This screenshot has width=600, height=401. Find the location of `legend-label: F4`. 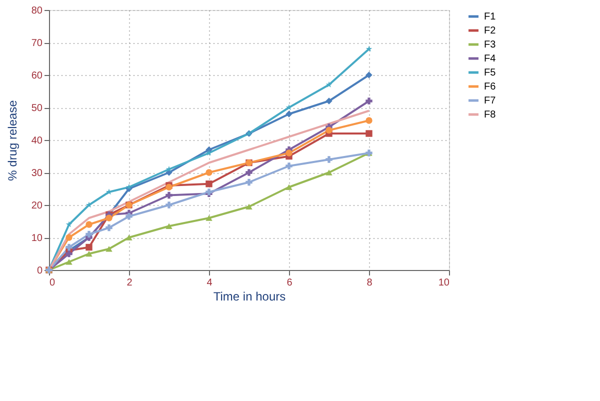

legend-label: F4 is located at coordinates (490, 59).